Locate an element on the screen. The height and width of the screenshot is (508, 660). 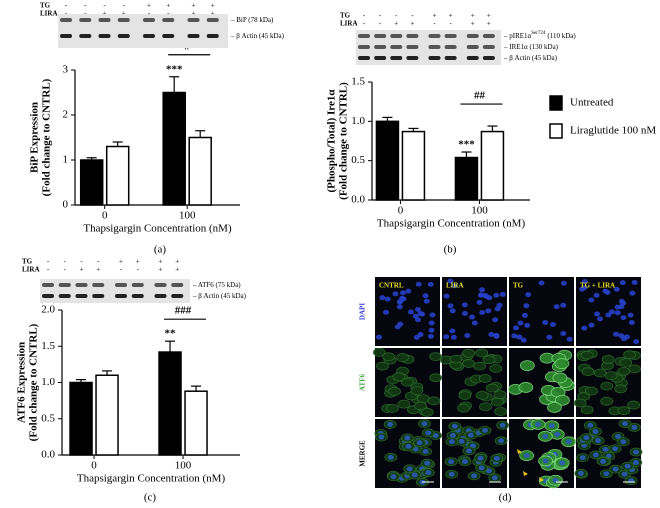
arrowhead is located at coordinates (519, 451).